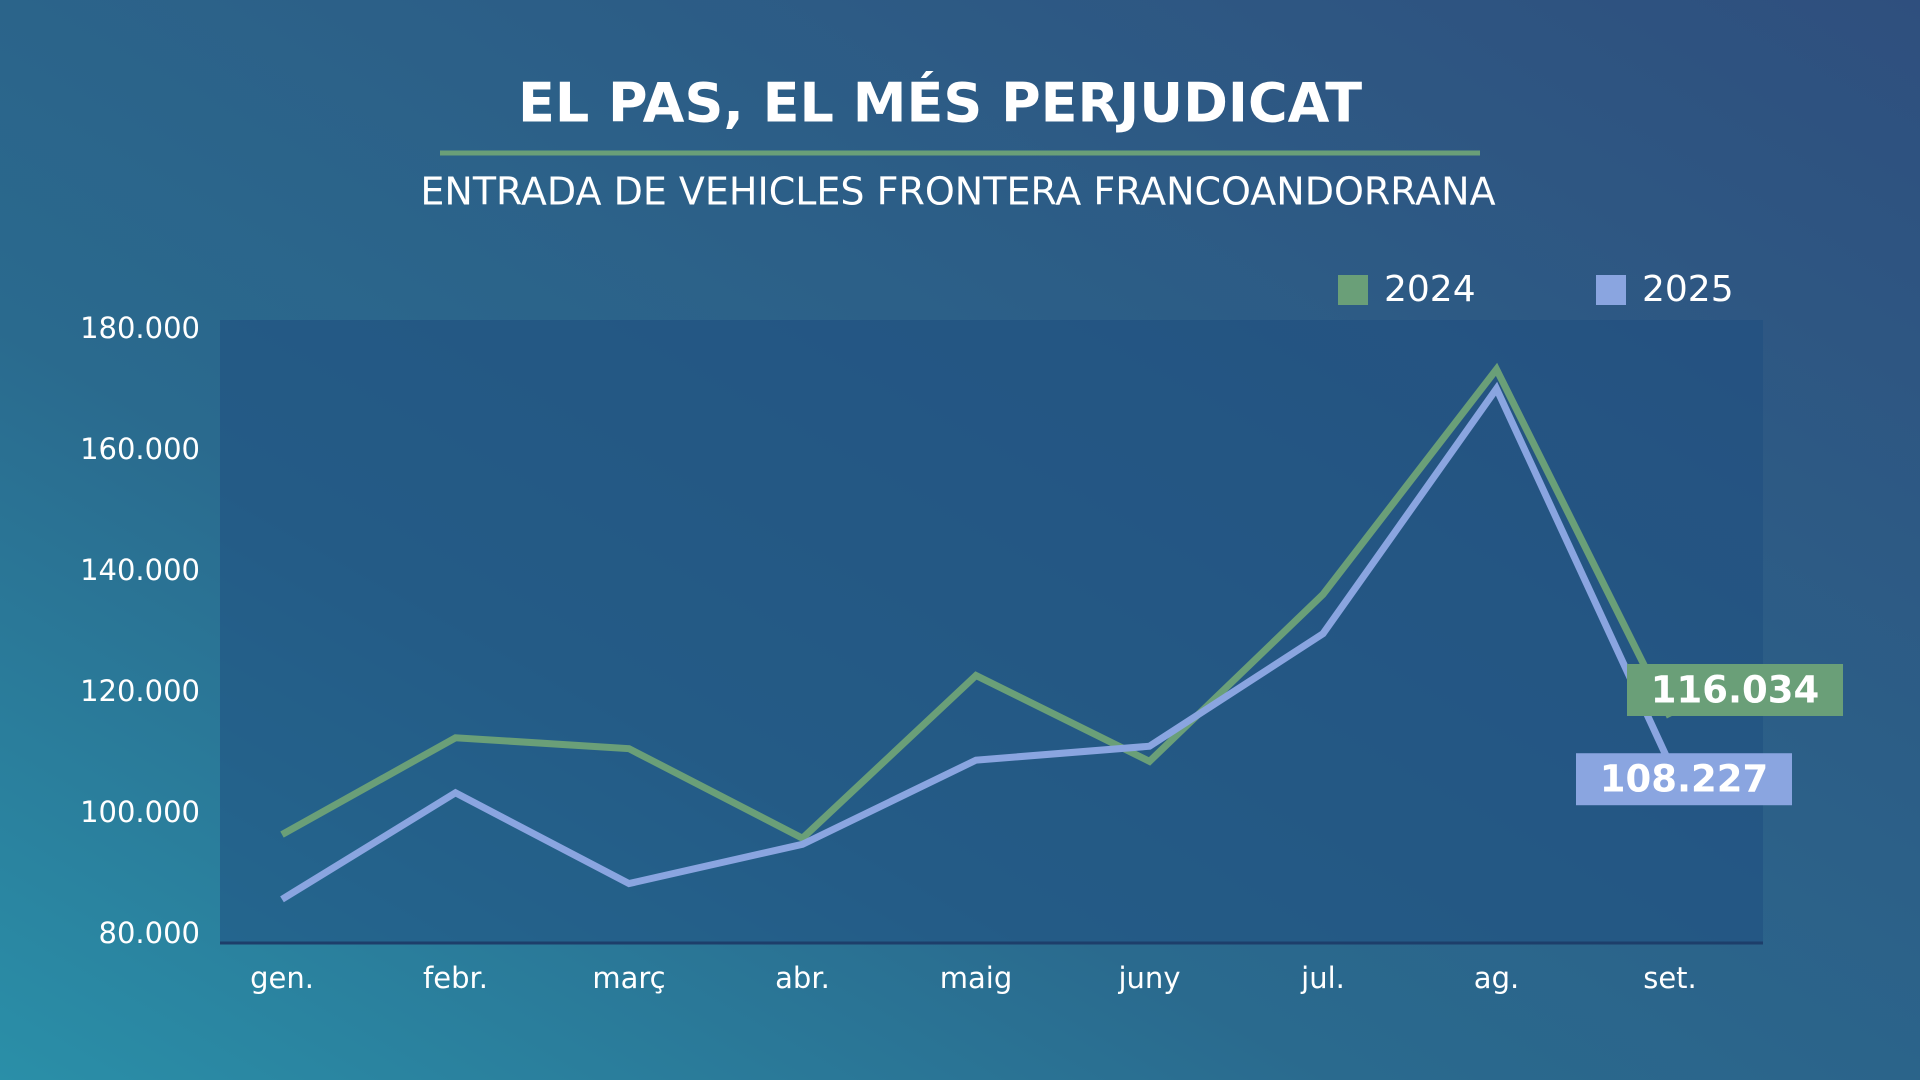 The width and height of the screenshot is (1920, 1080). I want to click on value-label: 108.227, so click(1684, 779).